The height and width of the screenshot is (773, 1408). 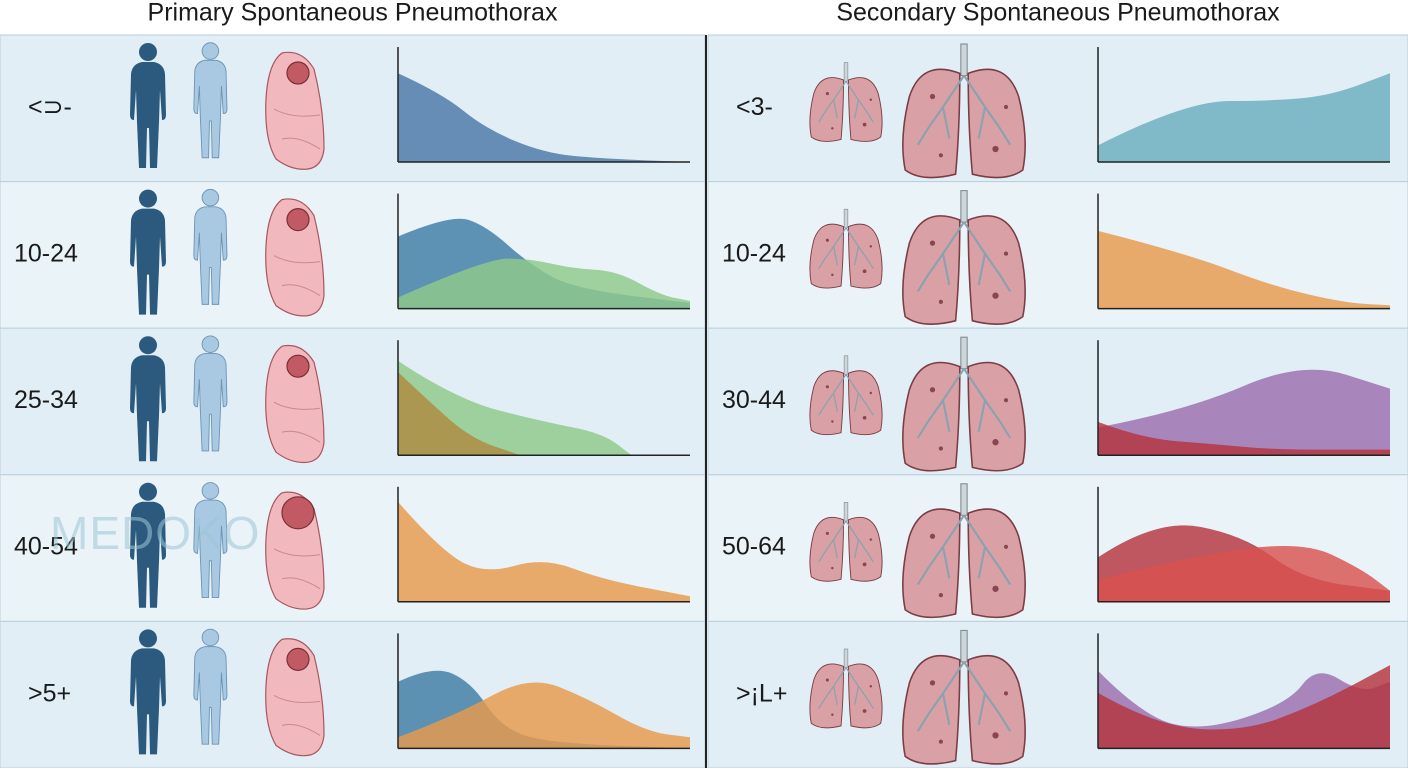 What do you see at coordinates (353, 13) in the screenshot?
I see `panel-title: Primary Spontaneous Pneumothorax` at bounding box center [353, 13].